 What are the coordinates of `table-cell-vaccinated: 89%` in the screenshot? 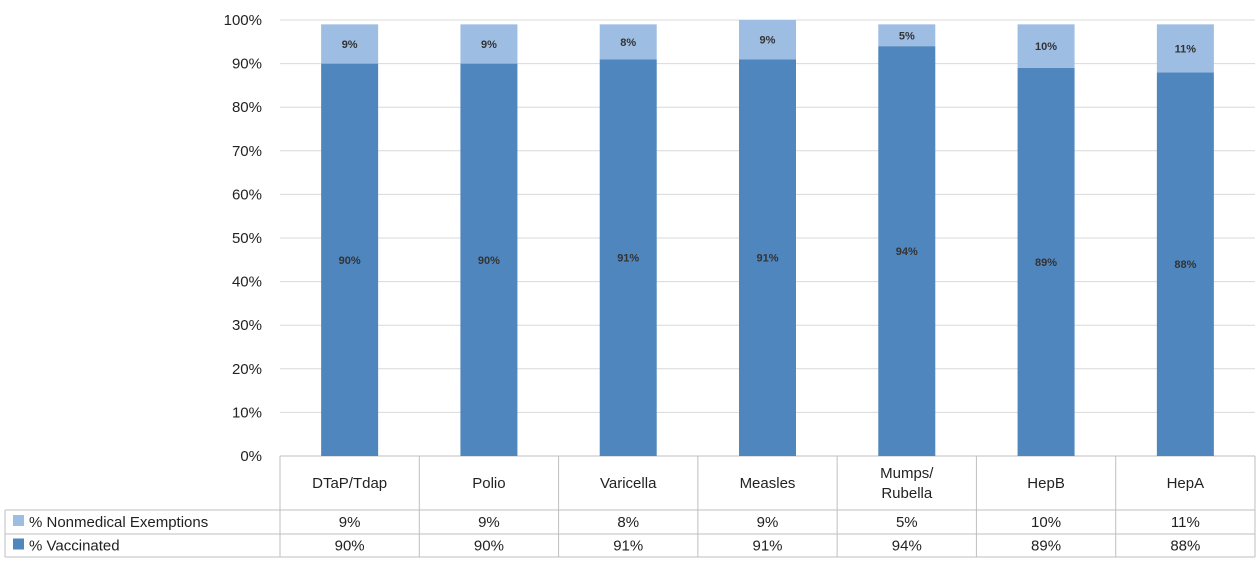 It's located at (1046, 546).